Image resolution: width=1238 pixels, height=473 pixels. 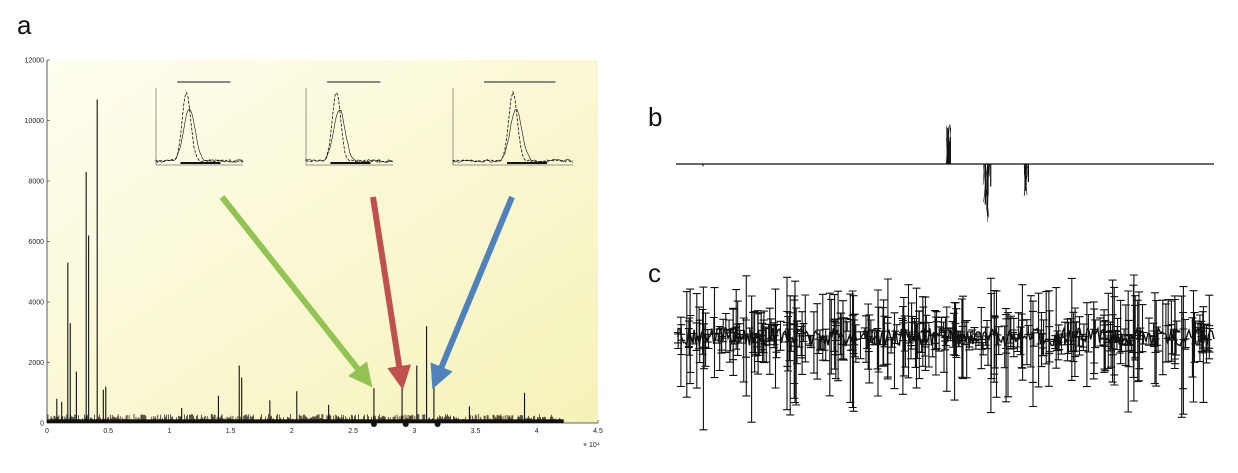 What do you see at coordinates (946, 337) in the screenshot?
I see `series-line` at bounding box center [946, 337].